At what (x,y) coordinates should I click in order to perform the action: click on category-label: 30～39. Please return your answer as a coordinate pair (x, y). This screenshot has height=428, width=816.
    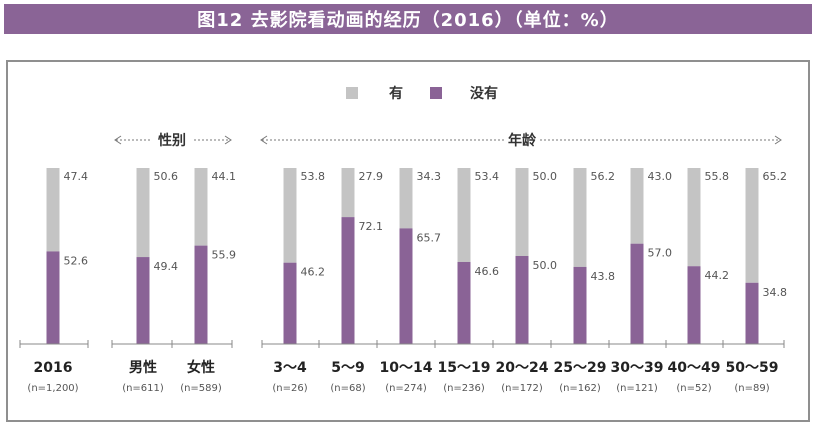
    Looking at the image, I should click on (637, 368).